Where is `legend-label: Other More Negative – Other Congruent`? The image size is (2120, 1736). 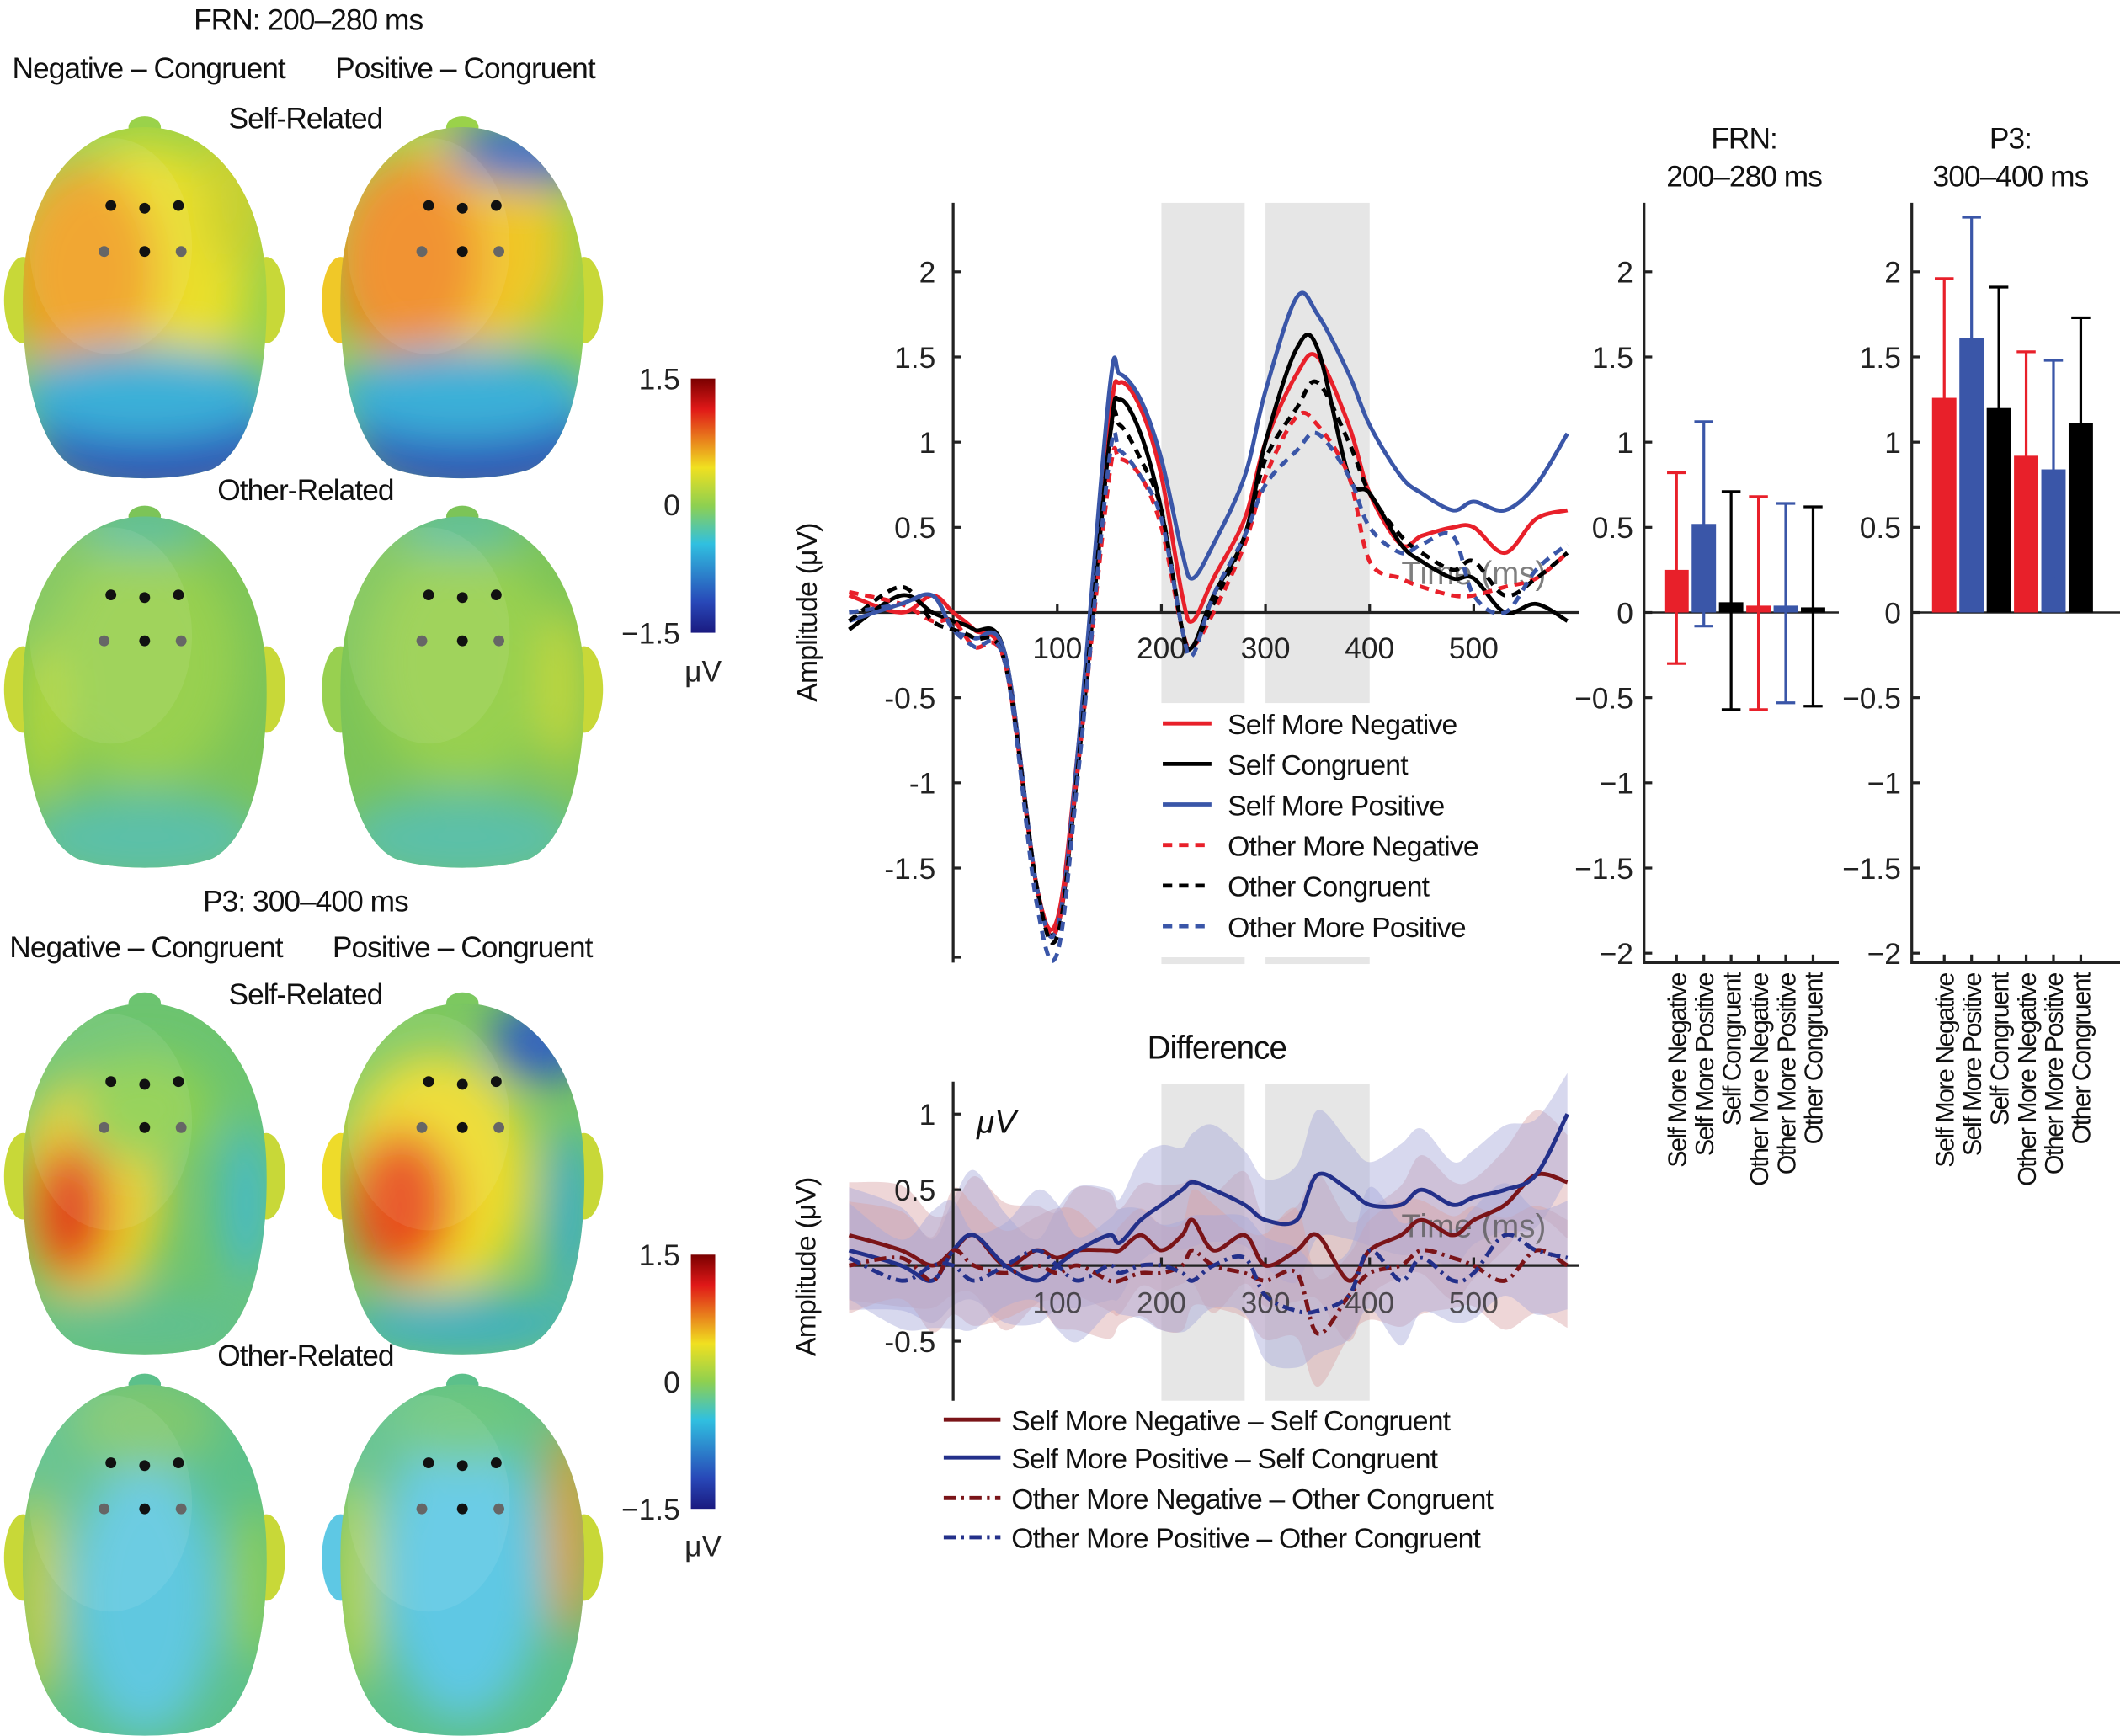
legend-label: Other More Negative – Other Congruent is located at coordinates (1252, 1499).